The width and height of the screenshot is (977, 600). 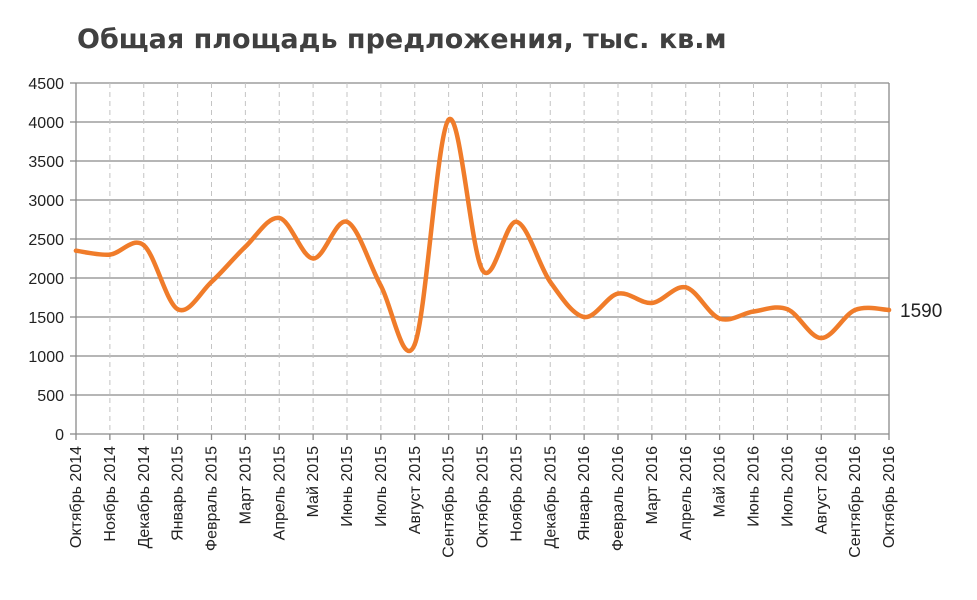 What do you see at coordinates (618, 498) in the screenshot?
I see `x-tick-label: Февраль 2016` at bounding box center [618, 498].